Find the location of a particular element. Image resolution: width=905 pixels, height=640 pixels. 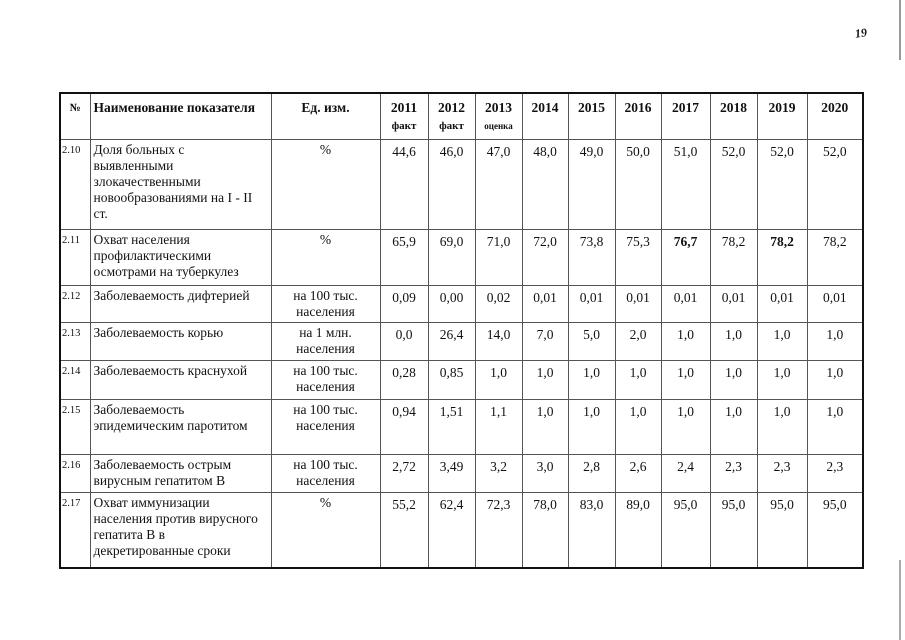

year-label: 2018 is located at coordinates (733, 107).